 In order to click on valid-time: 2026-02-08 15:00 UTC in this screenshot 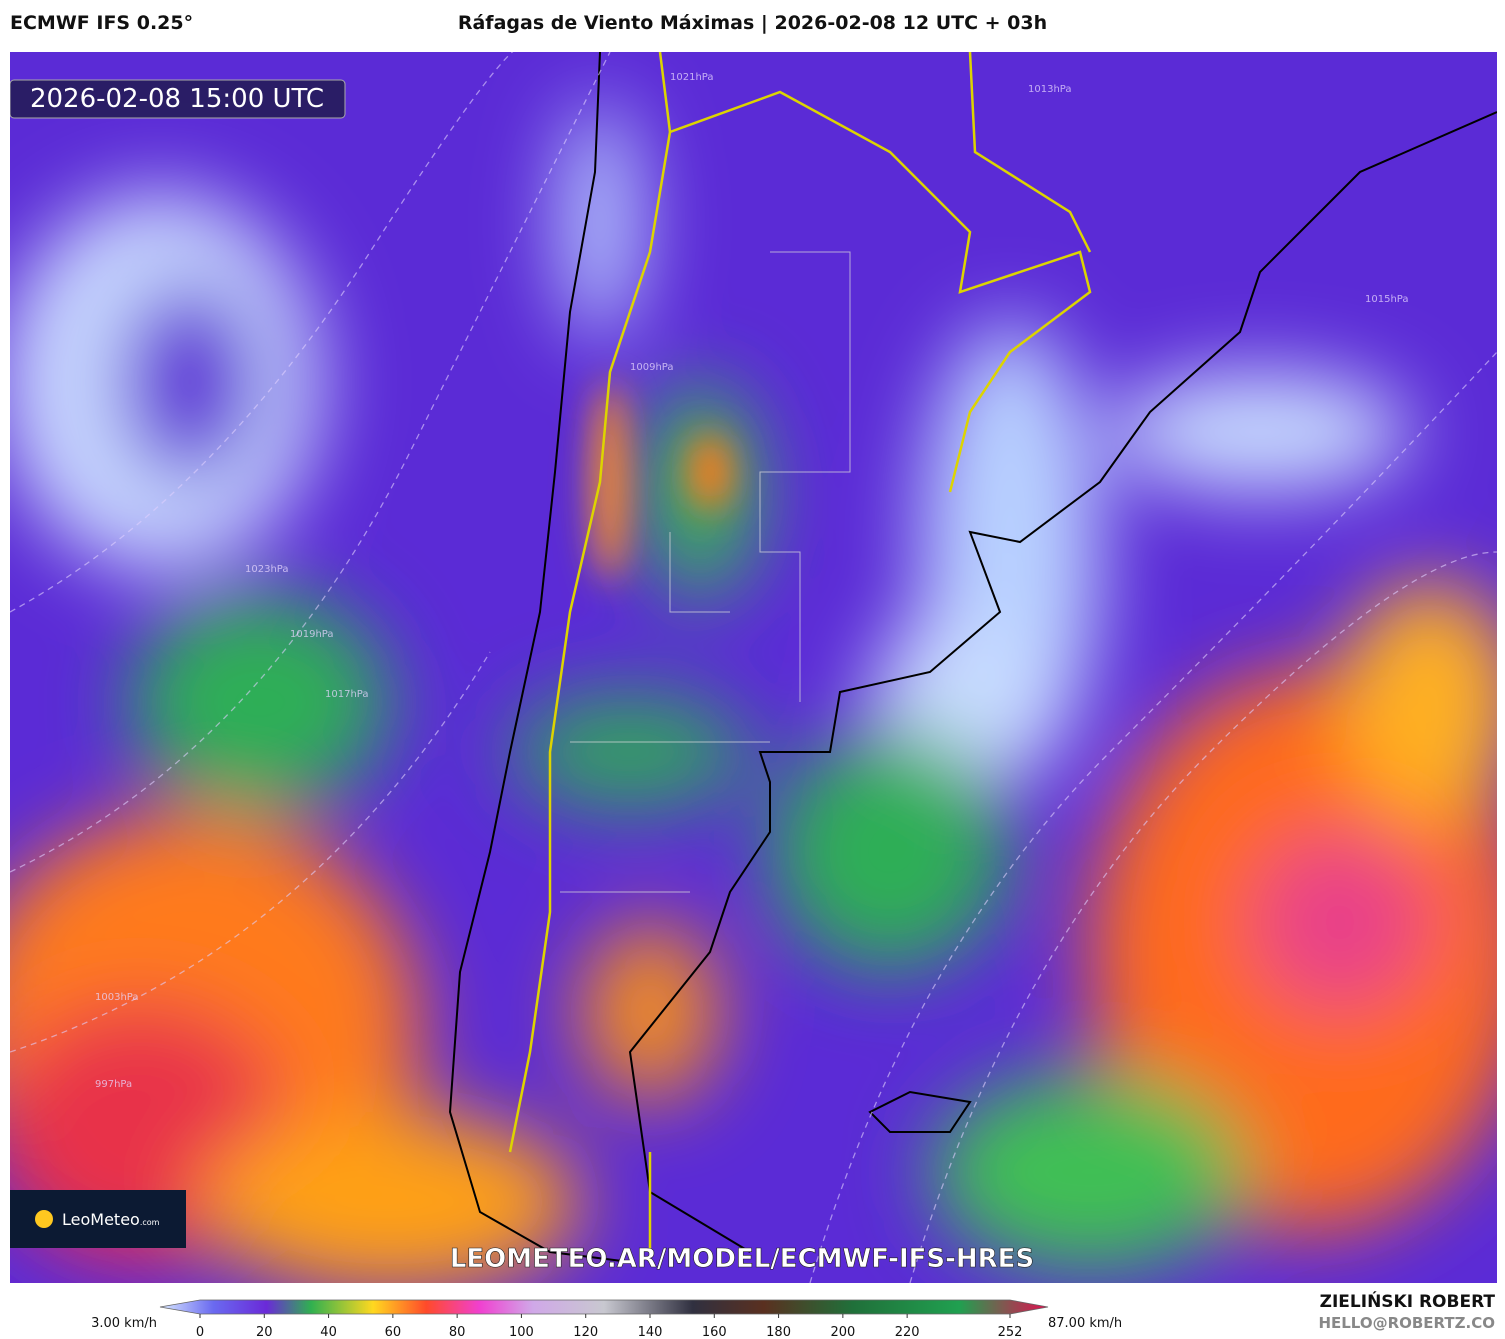, I will do `click(177, 99)`.